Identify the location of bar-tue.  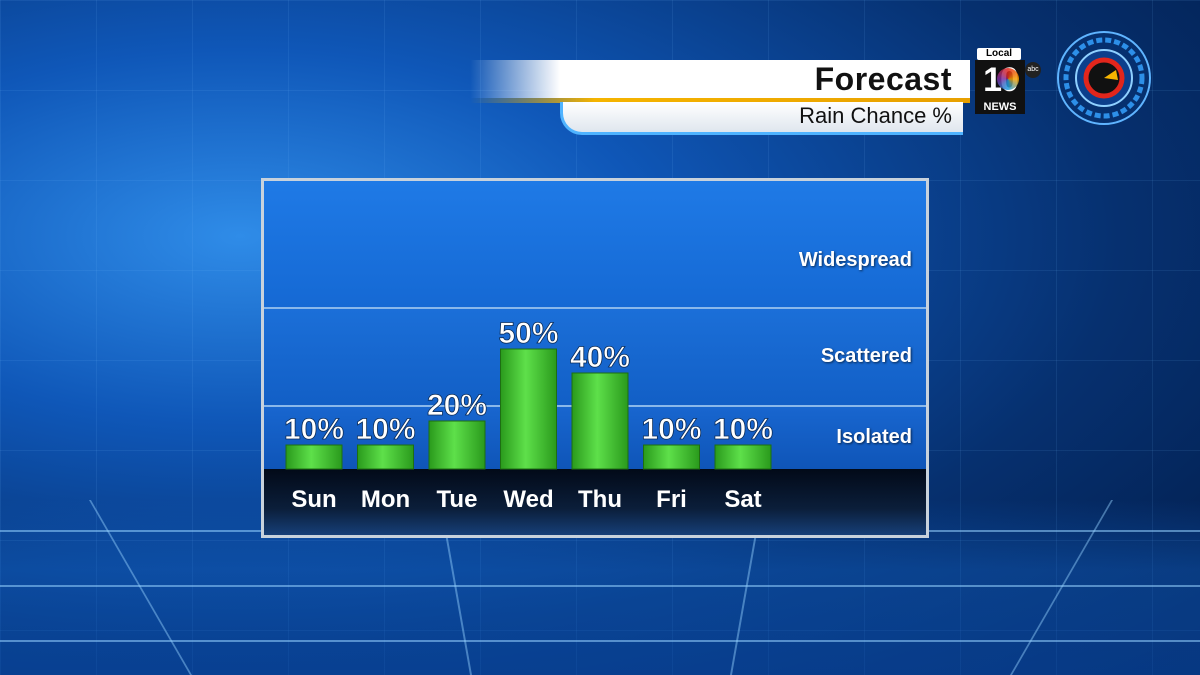
(457, 445).